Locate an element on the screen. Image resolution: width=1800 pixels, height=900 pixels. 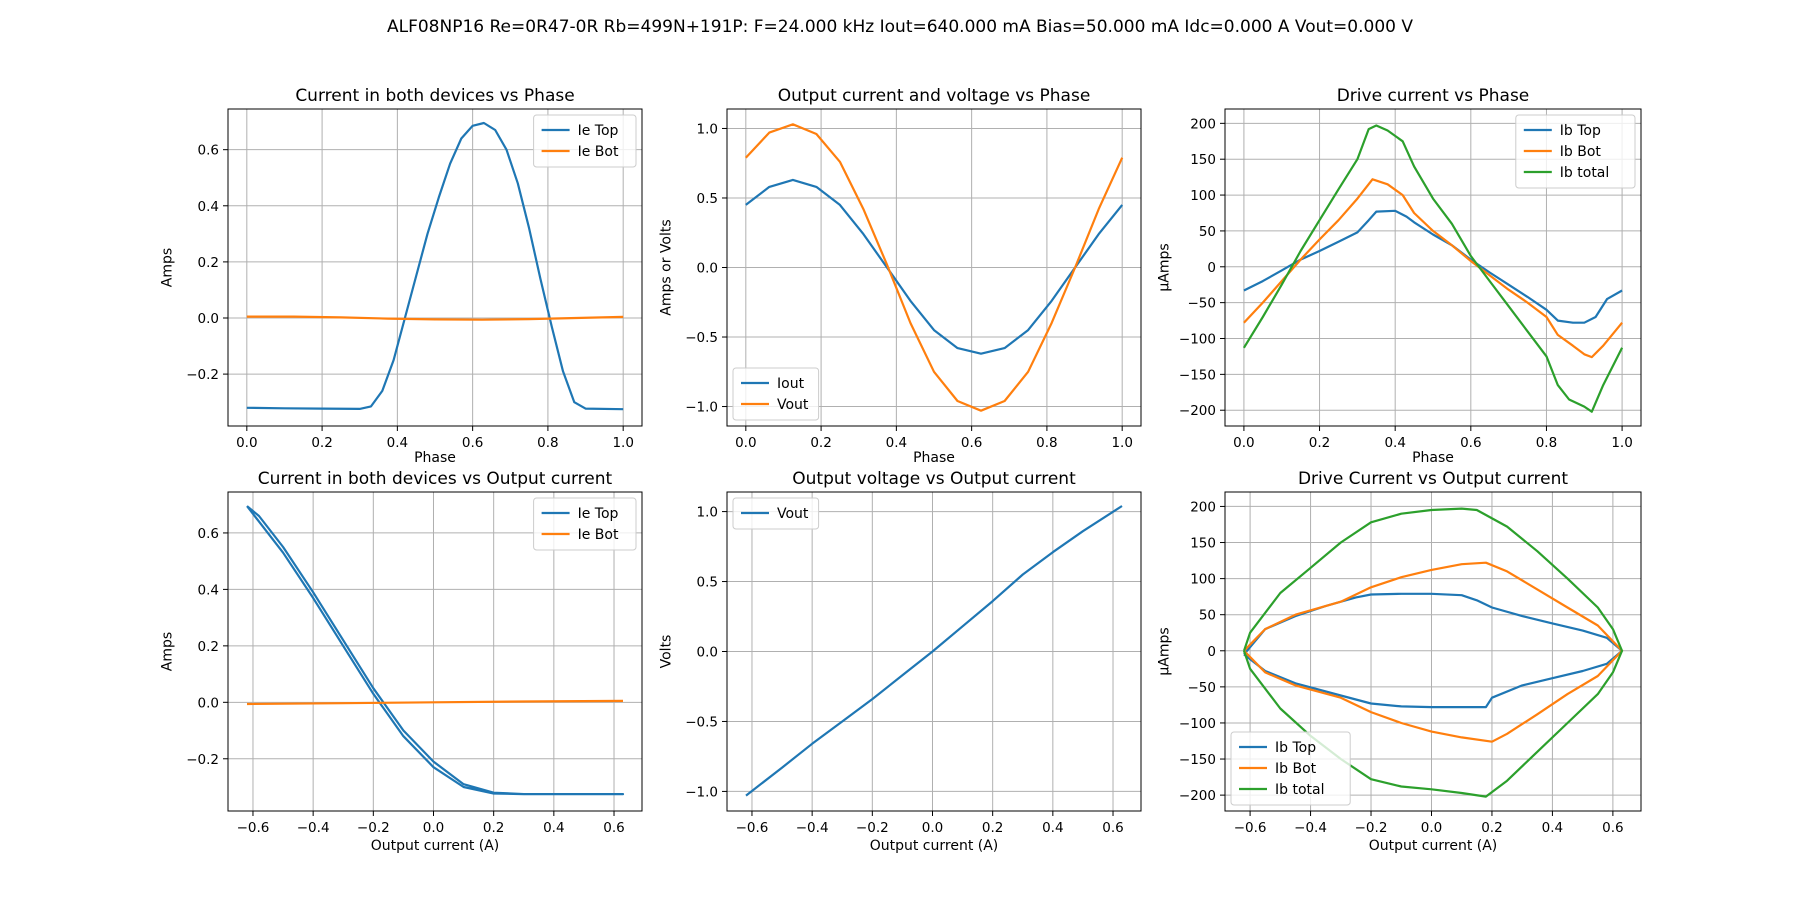
plot-title: Current in both devices vs Phase is located at coordinates (434, 96).